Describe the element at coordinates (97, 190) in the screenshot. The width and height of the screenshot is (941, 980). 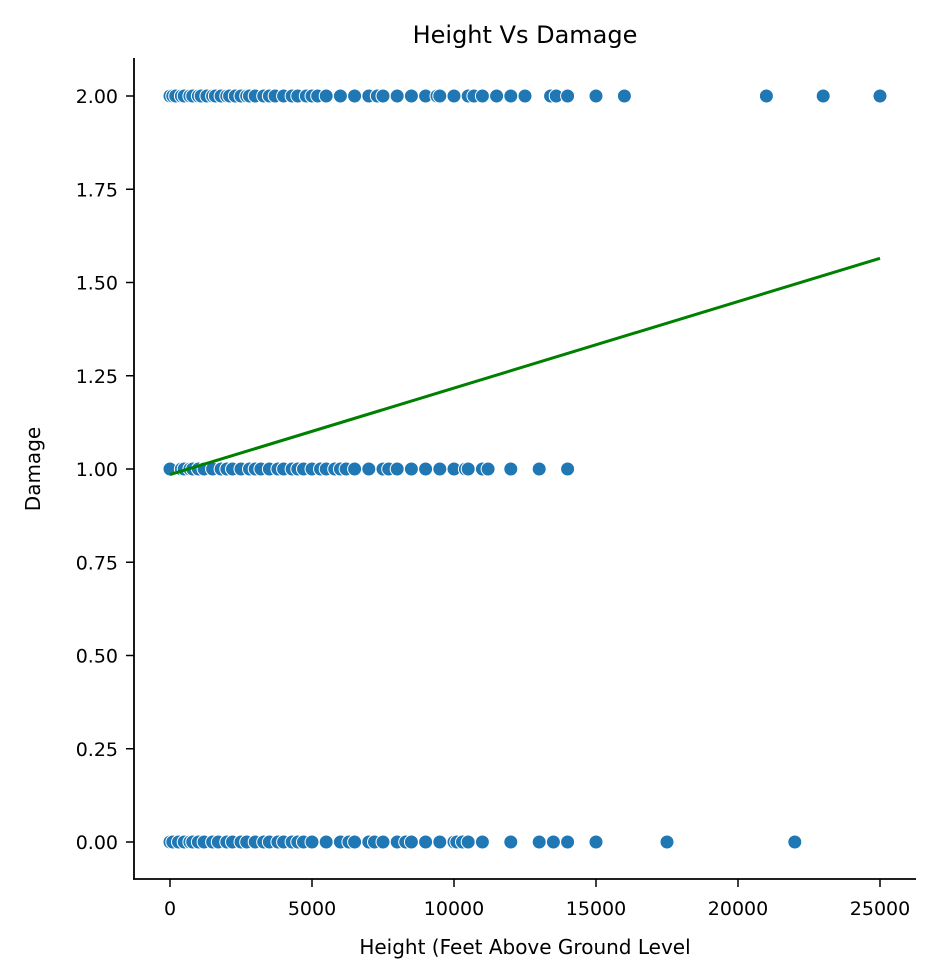
I see `y-tick-label: 1.75` at that location.